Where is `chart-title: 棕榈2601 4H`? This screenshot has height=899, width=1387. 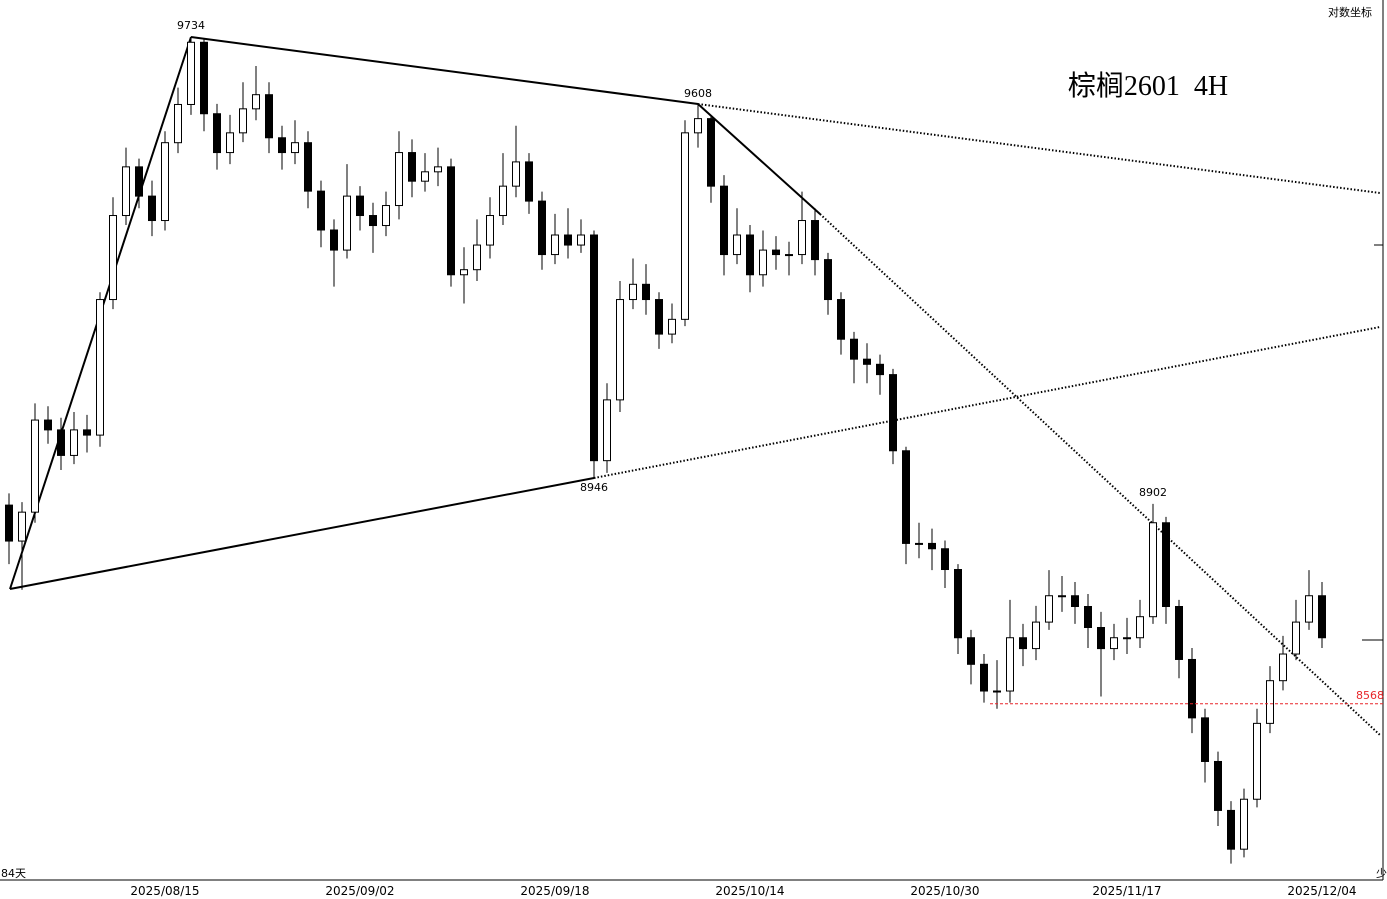
chart-title: 棕榈2601 4H is located at coordinates (1148, 86).